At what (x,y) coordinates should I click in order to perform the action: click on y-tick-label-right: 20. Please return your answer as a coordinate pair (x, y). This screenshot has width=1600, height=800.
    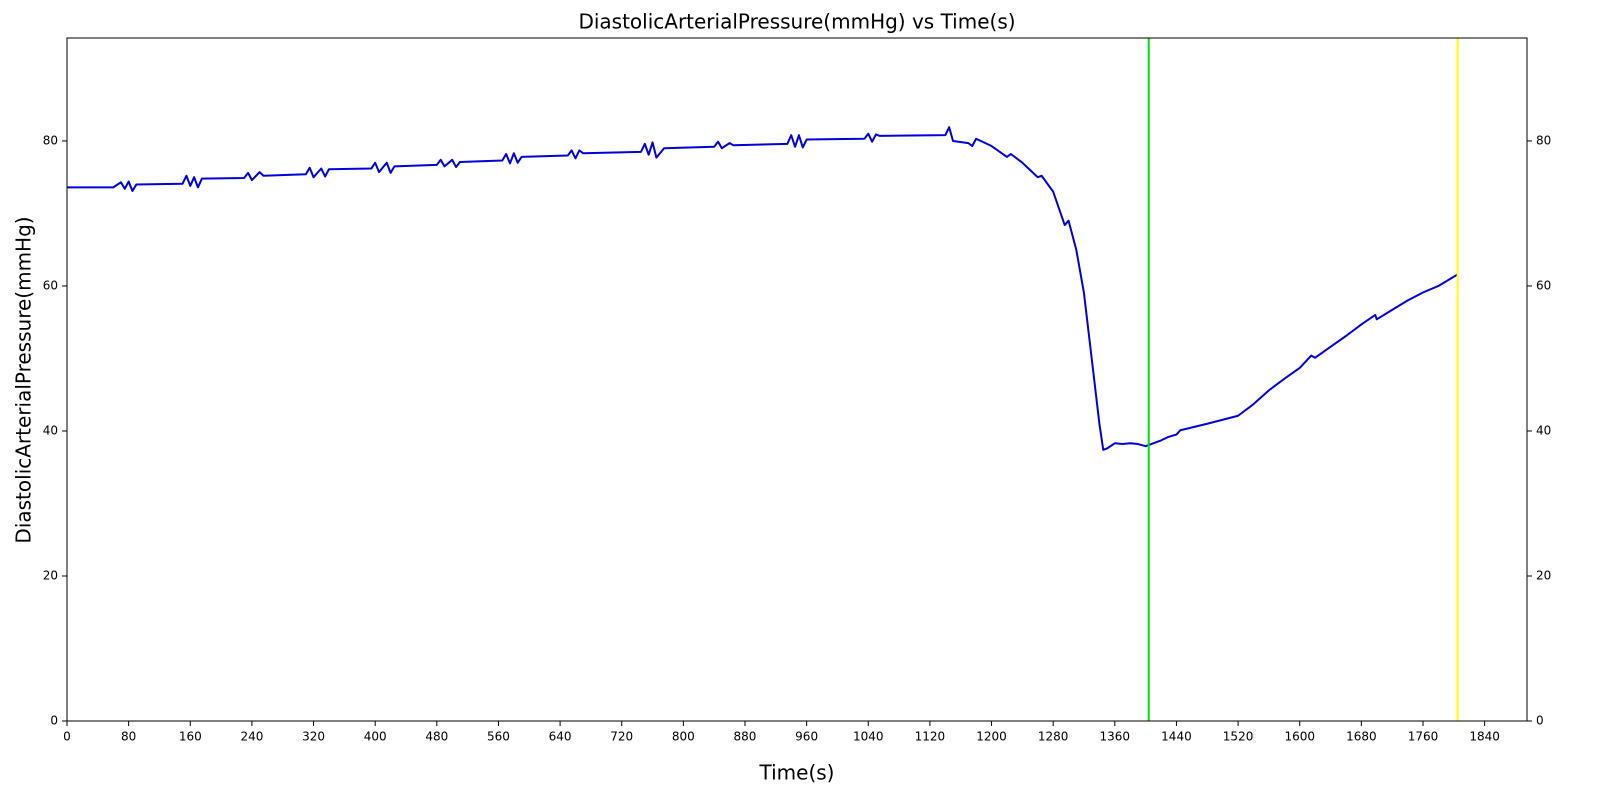
    Looking at the image, I should click on (1543, 575).